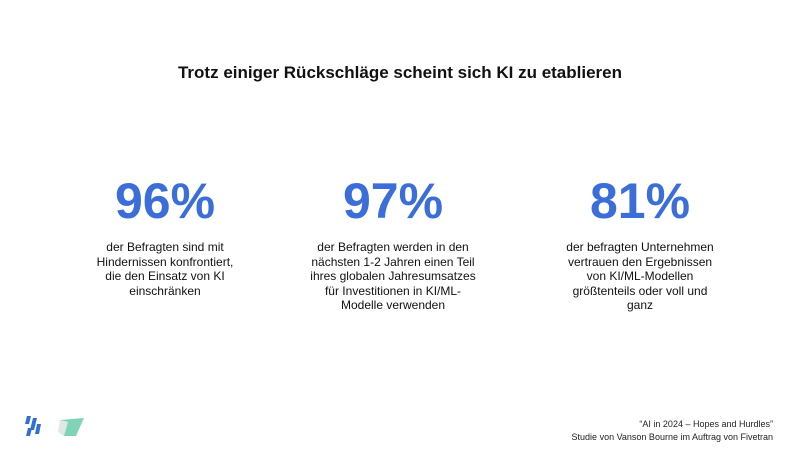  I want to click on description-line: ganz, so click(640, 305).